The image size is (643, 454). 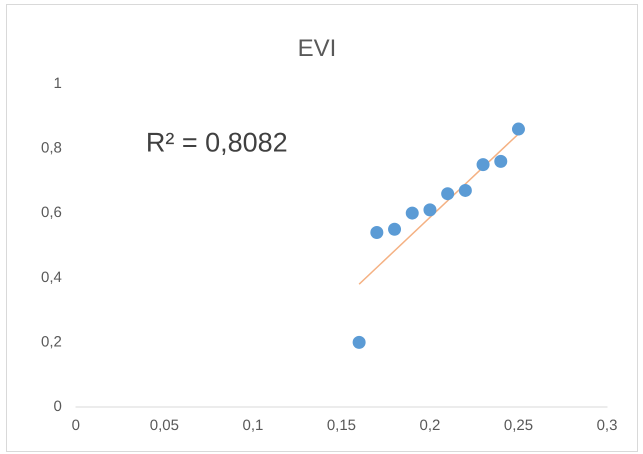 I want to click on x-tick-label: 0,1, so click(x=253, y=425).